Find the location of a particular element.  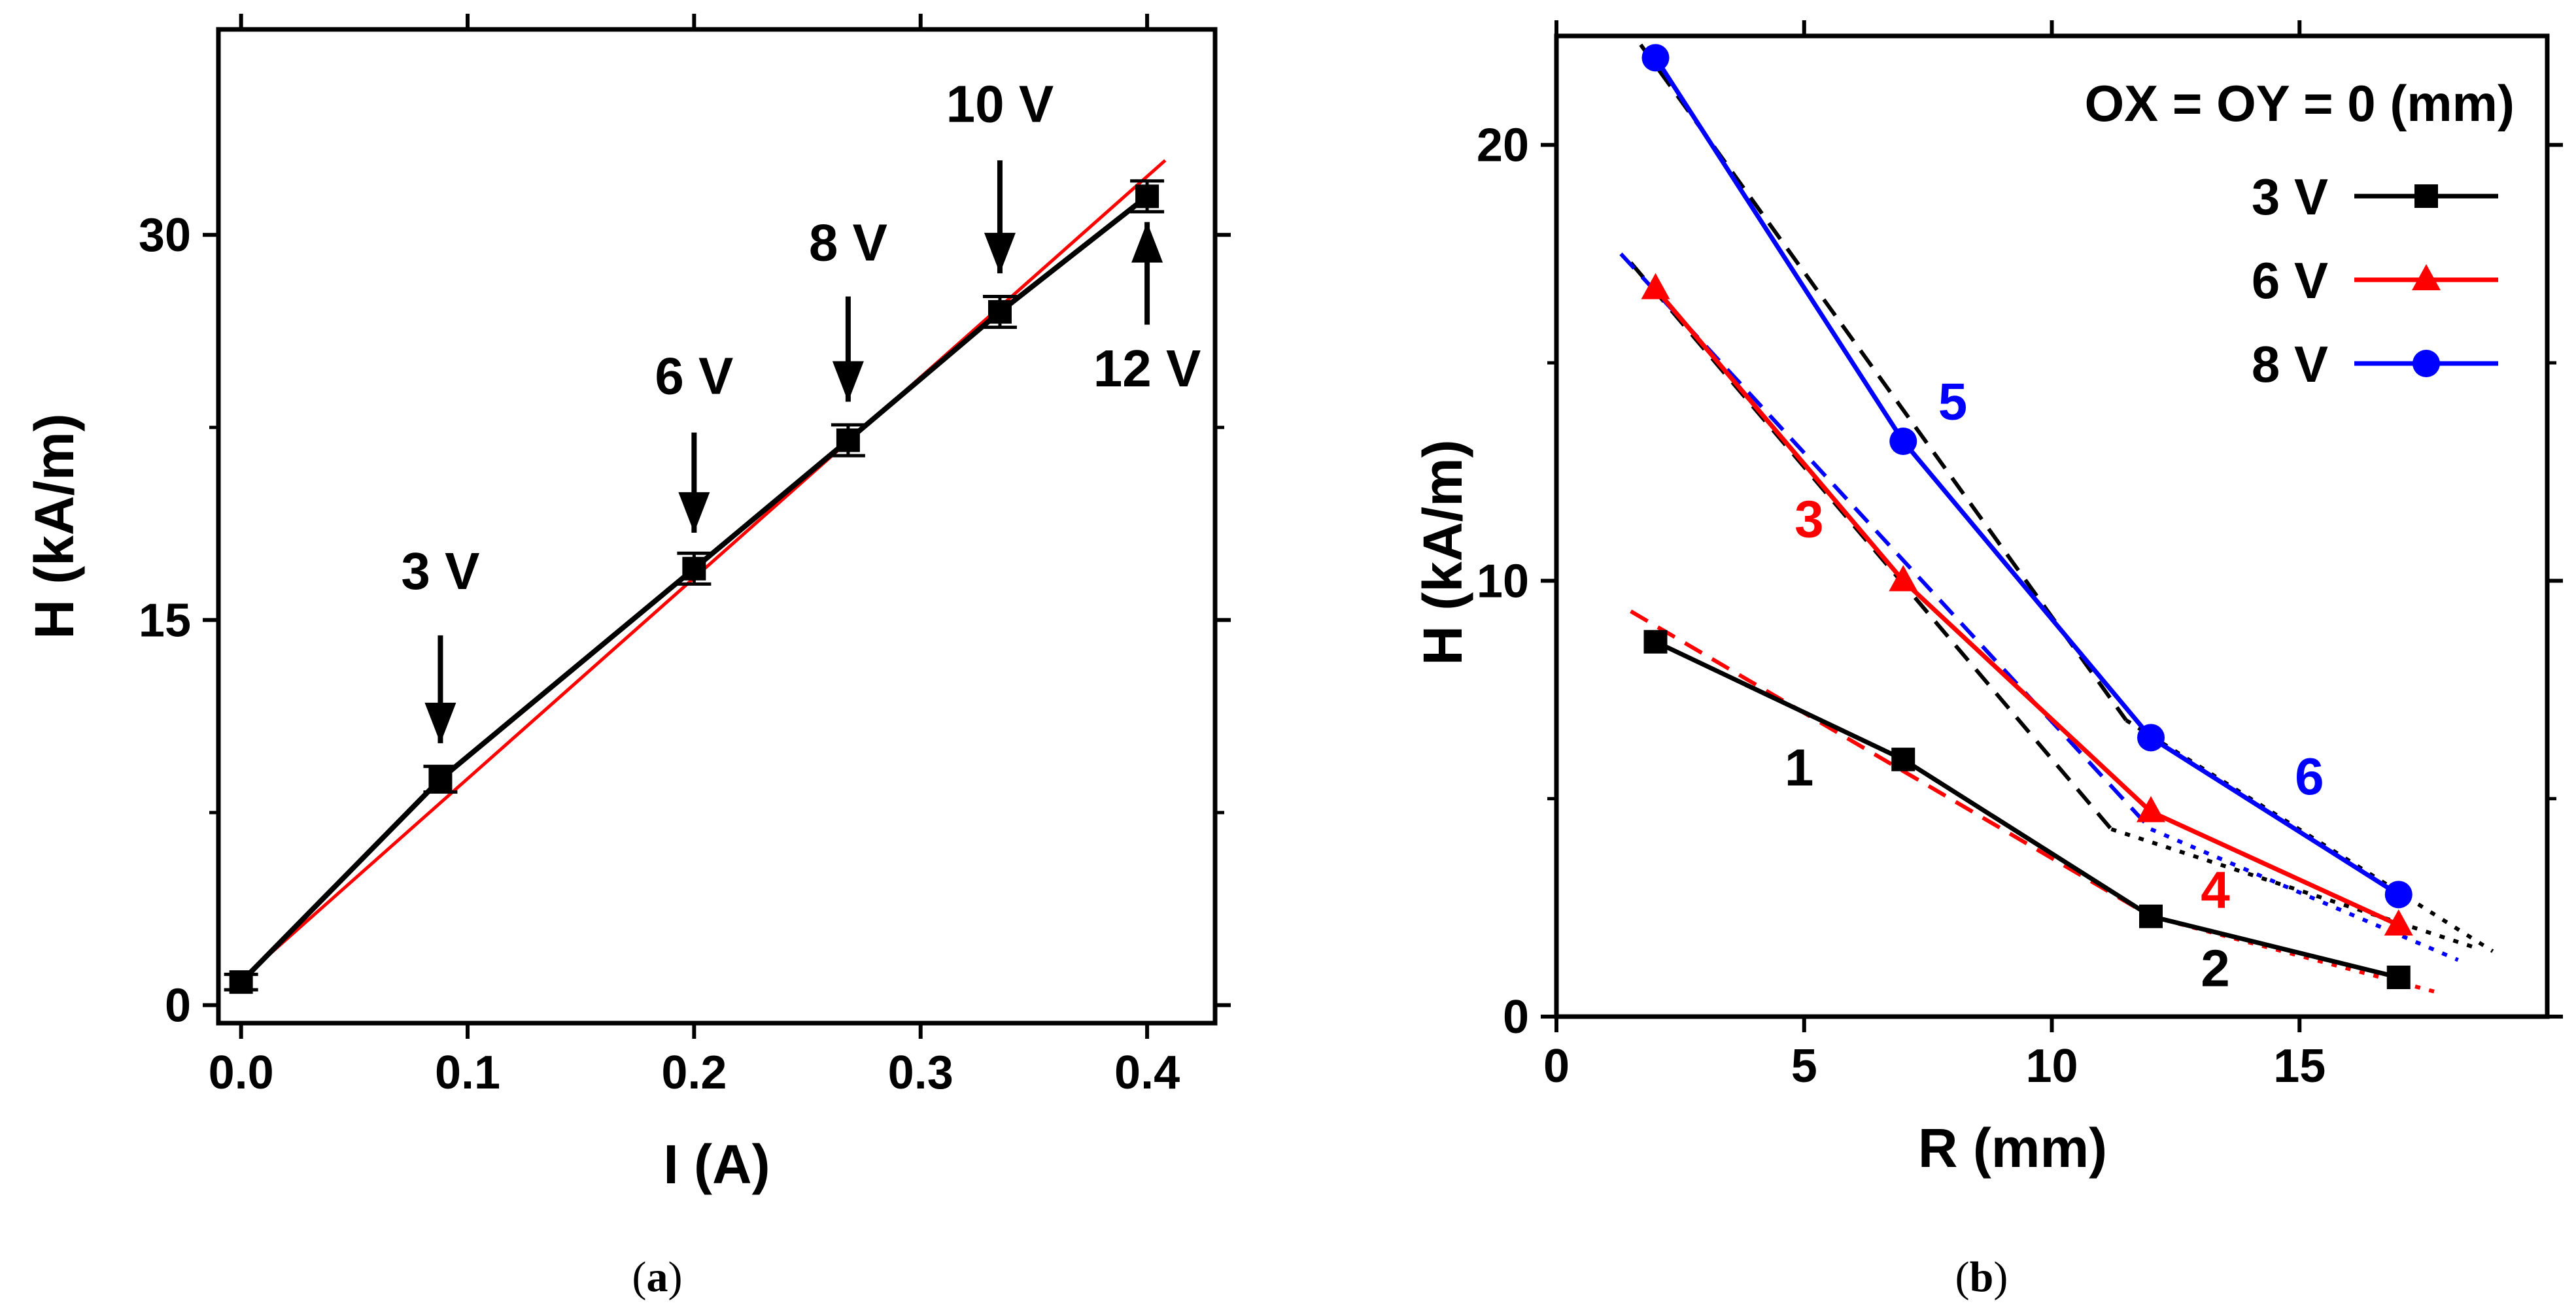

x-tick-label: 0.1 is located at coordinates (468, 1073).